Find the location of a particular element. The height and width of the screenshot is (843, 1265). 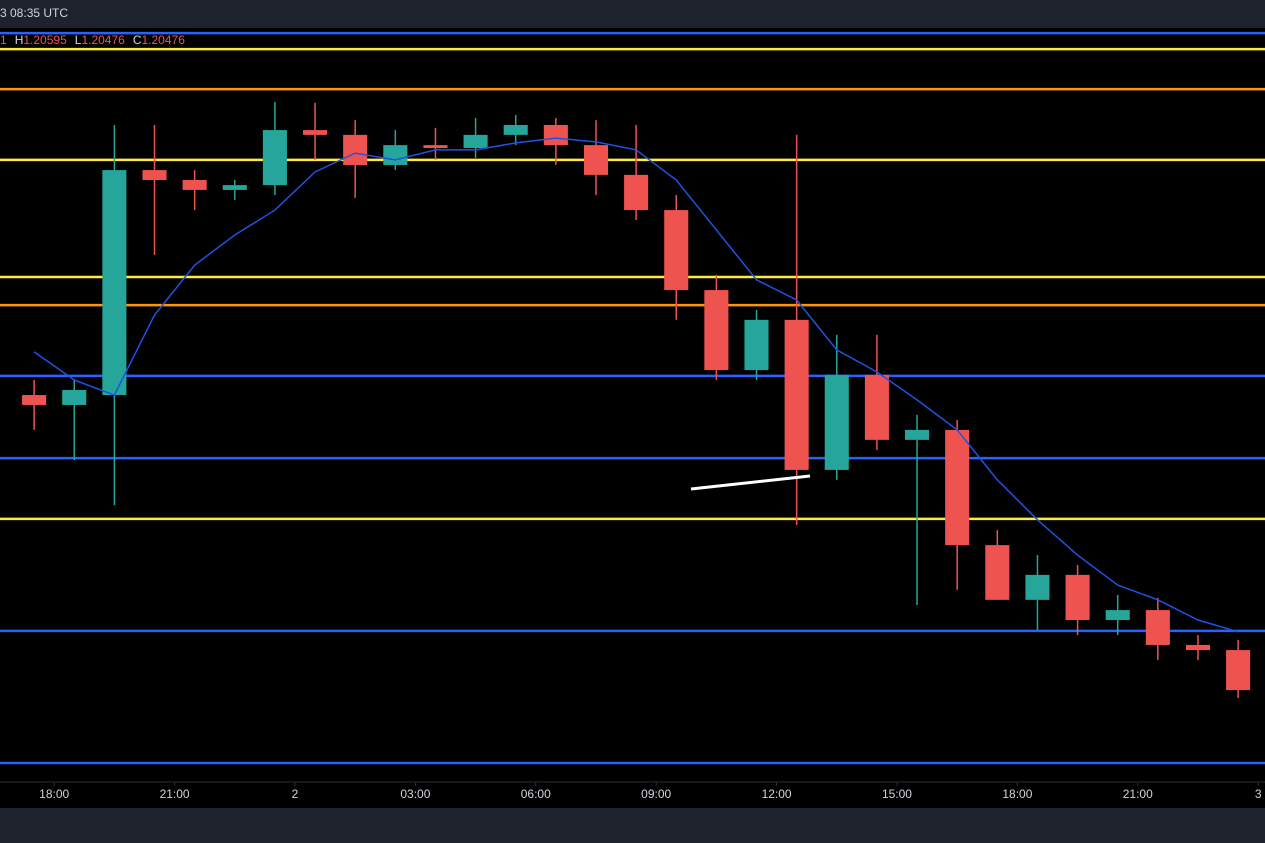

x-tick-label: 09:00 is located at coordinates (656, 794).